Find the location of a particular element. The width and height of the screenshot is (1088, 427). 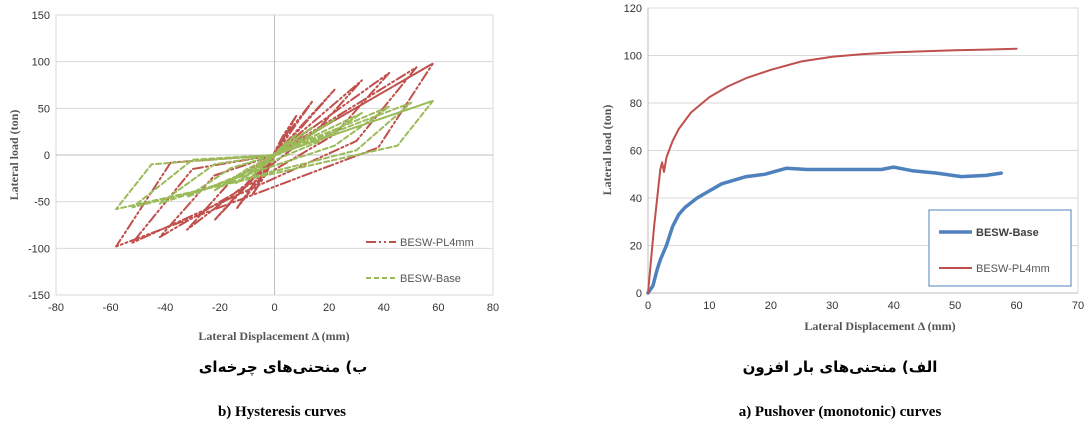

left-x-tick-label: 40 is located at coordinates (384, 308).